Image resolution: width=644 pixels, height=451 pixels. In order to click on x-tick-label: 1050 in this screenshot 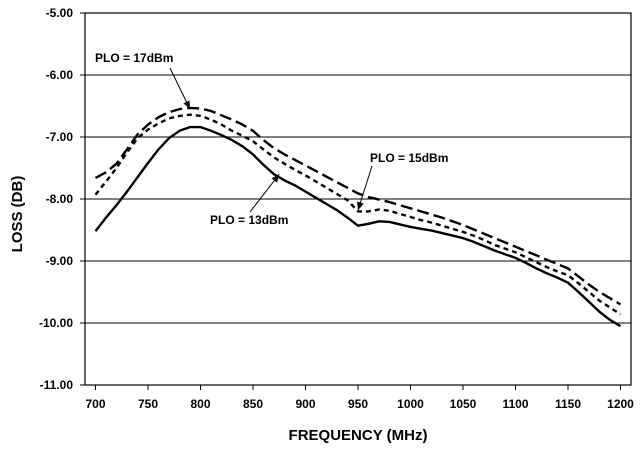, I will do `click(463, 404)`.